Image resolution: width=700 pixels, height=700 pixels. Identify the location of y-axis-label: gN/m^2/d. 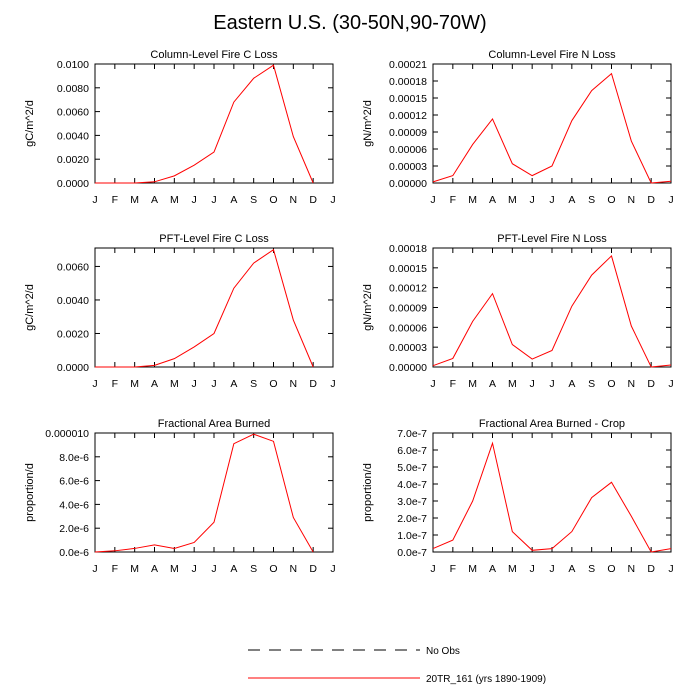
(368, 307).